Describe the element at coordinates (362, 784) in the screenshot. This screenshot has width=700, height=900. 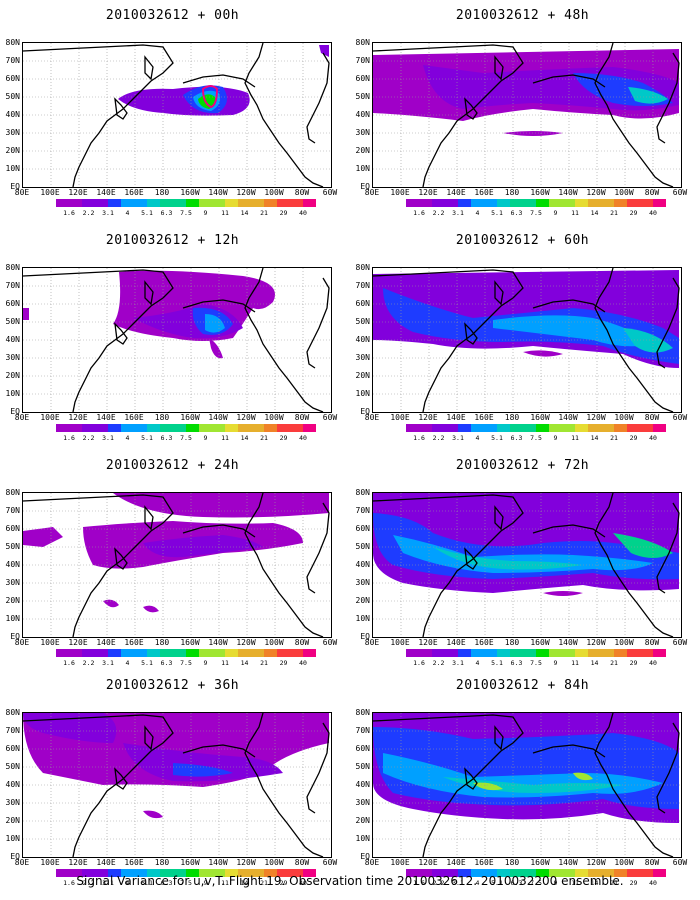
I see `latitude-label: 40N` at that location.